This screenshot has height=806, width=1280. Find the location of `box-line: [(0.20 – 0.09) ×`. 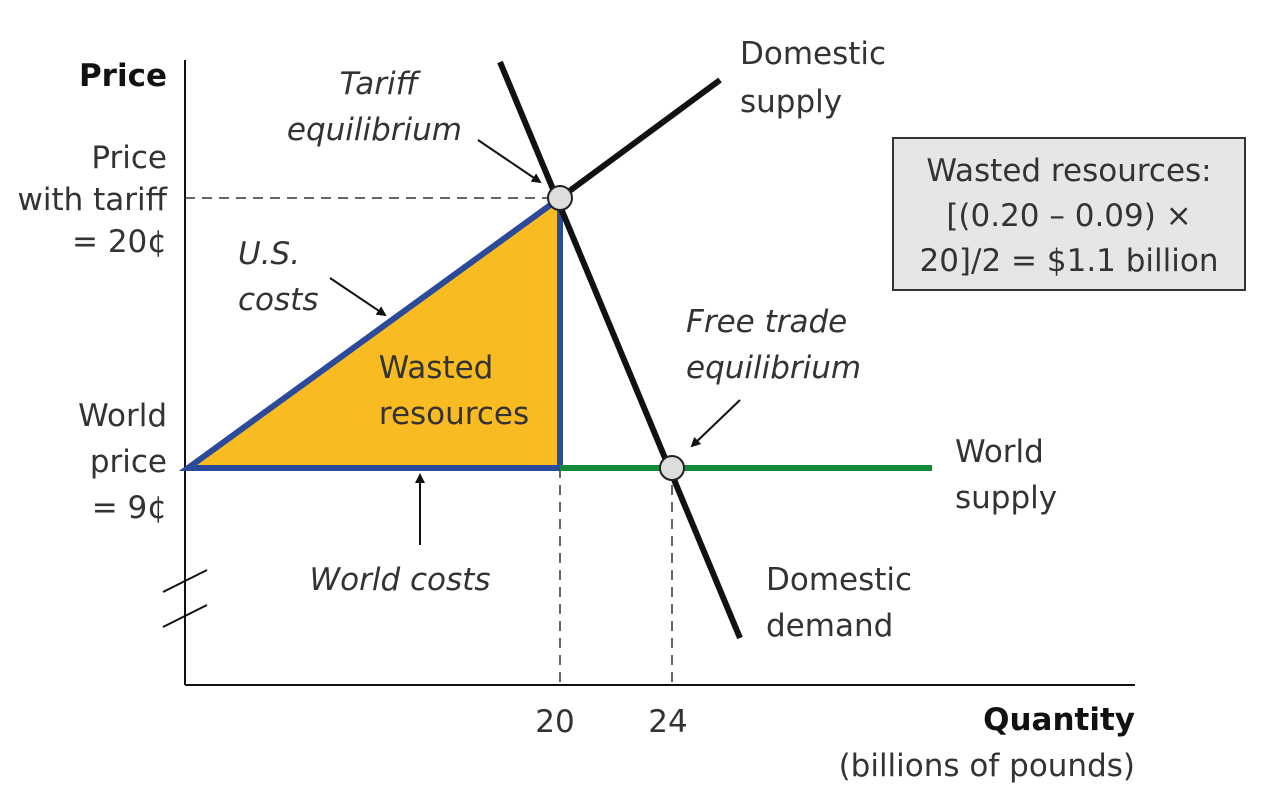

box-line: [(0.20 – 0.09) × is located at coordinates (1068, 216).